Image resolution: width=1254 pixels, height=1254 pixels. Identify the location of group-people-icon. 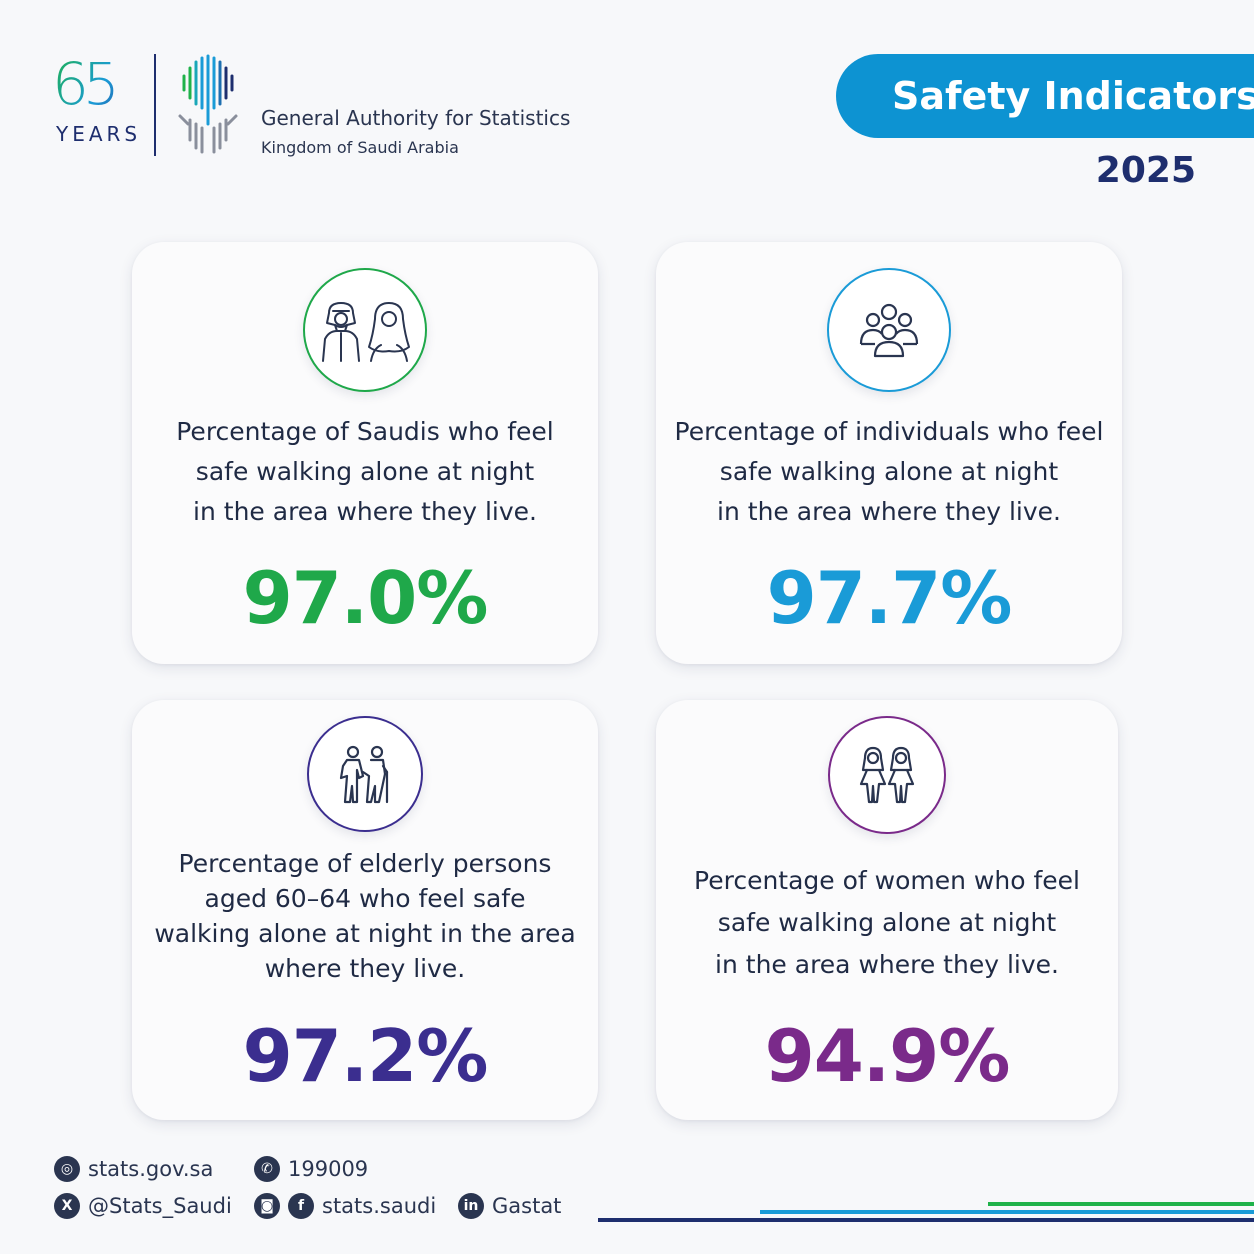
(889, 330).